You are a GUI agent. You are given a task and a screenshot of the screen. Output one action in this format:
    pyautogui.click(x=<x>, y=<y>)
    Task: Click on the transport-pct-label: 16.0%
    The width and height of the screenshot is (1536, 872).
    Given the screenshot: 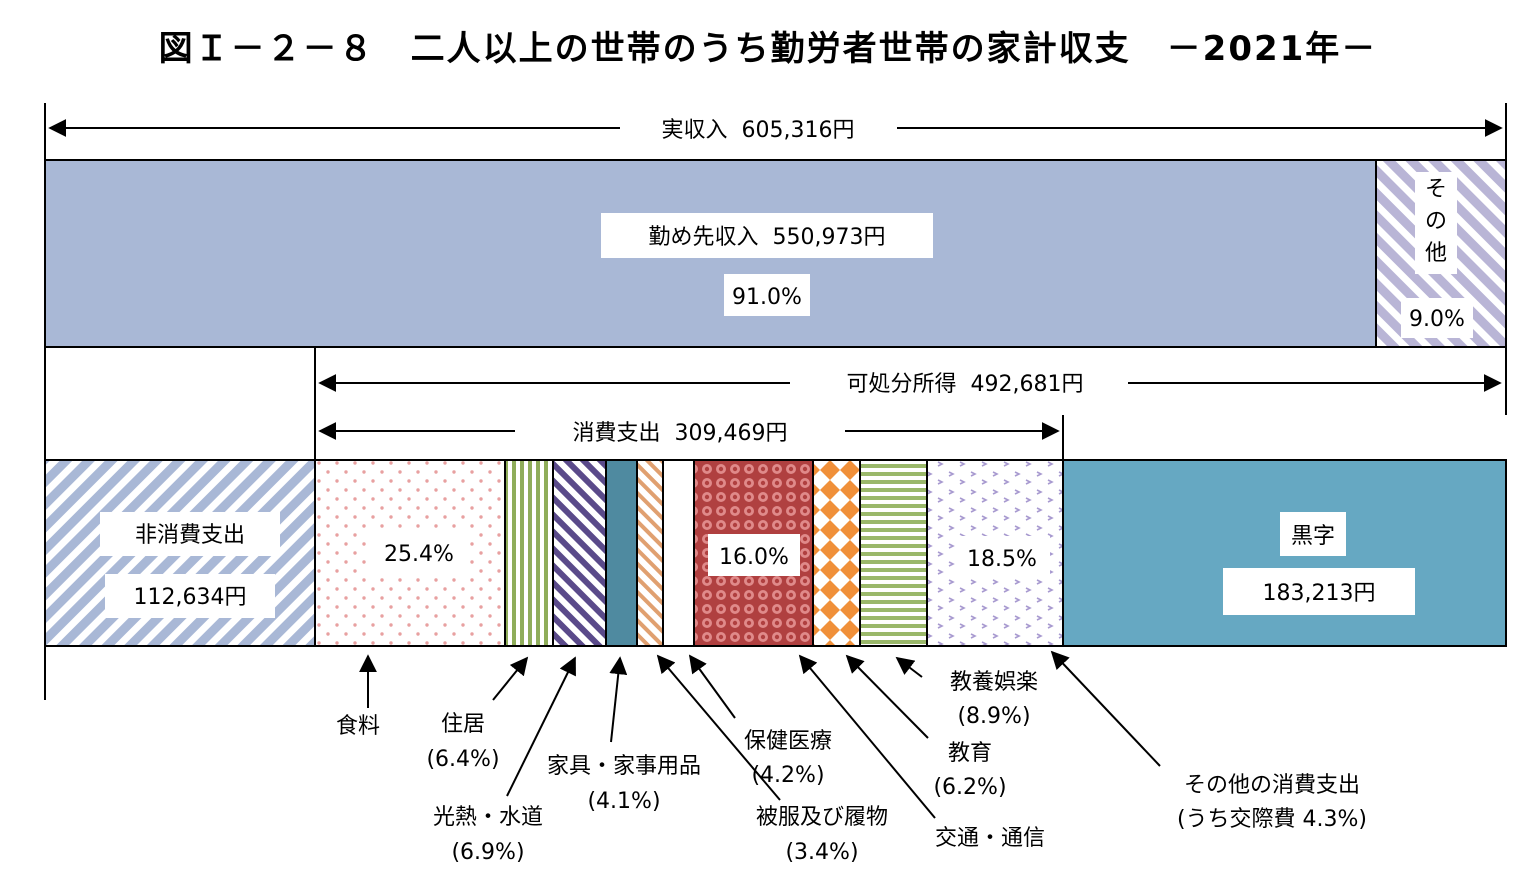 What is the action you would take?
    pyautogui.click(x=754, y=557)
    